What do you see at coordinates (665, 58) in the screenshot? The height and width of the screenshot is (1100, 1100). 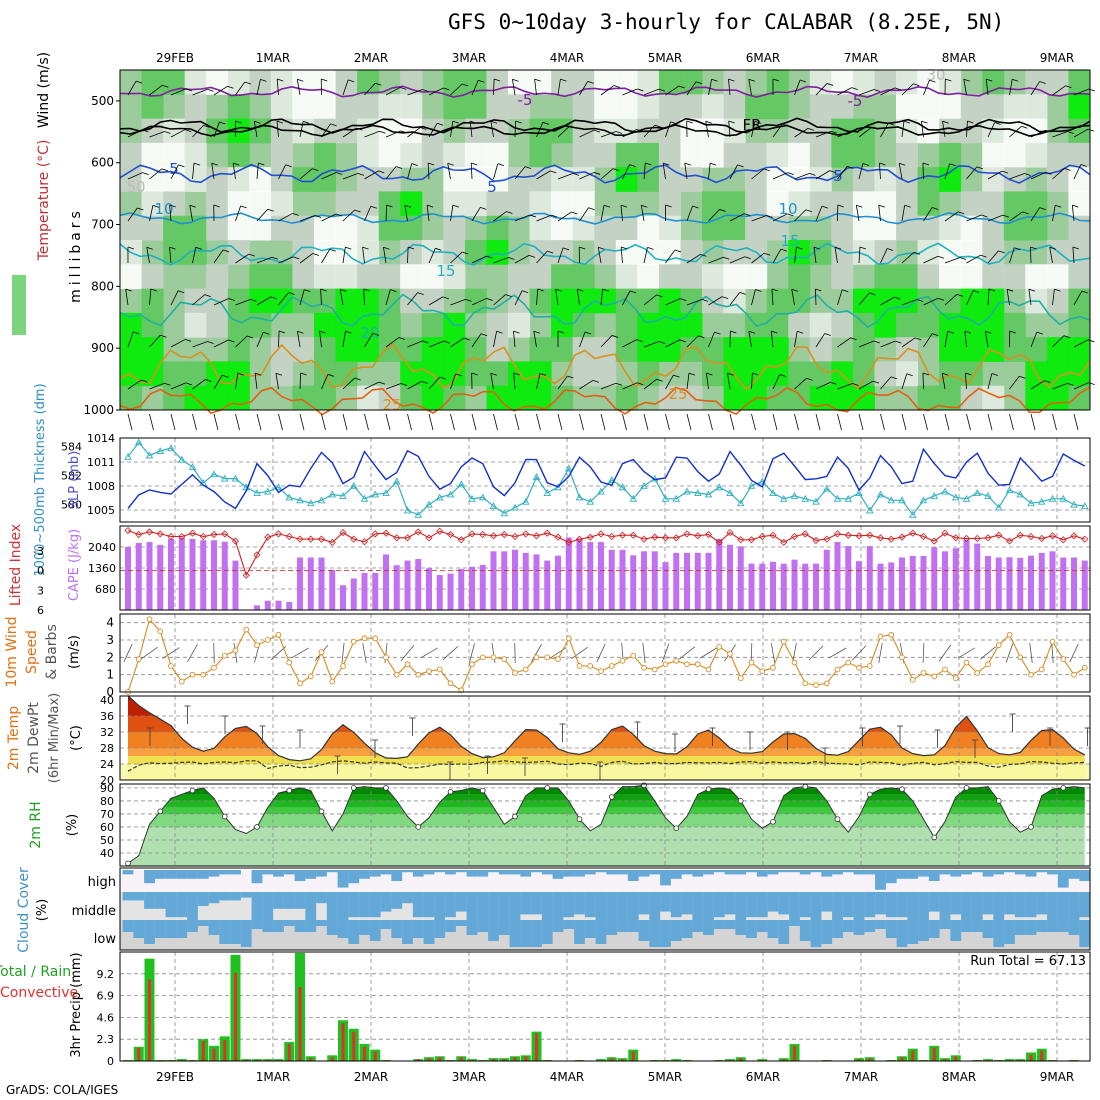 I see `date-label-top: 5MAR` at bounding box center [665, 58].